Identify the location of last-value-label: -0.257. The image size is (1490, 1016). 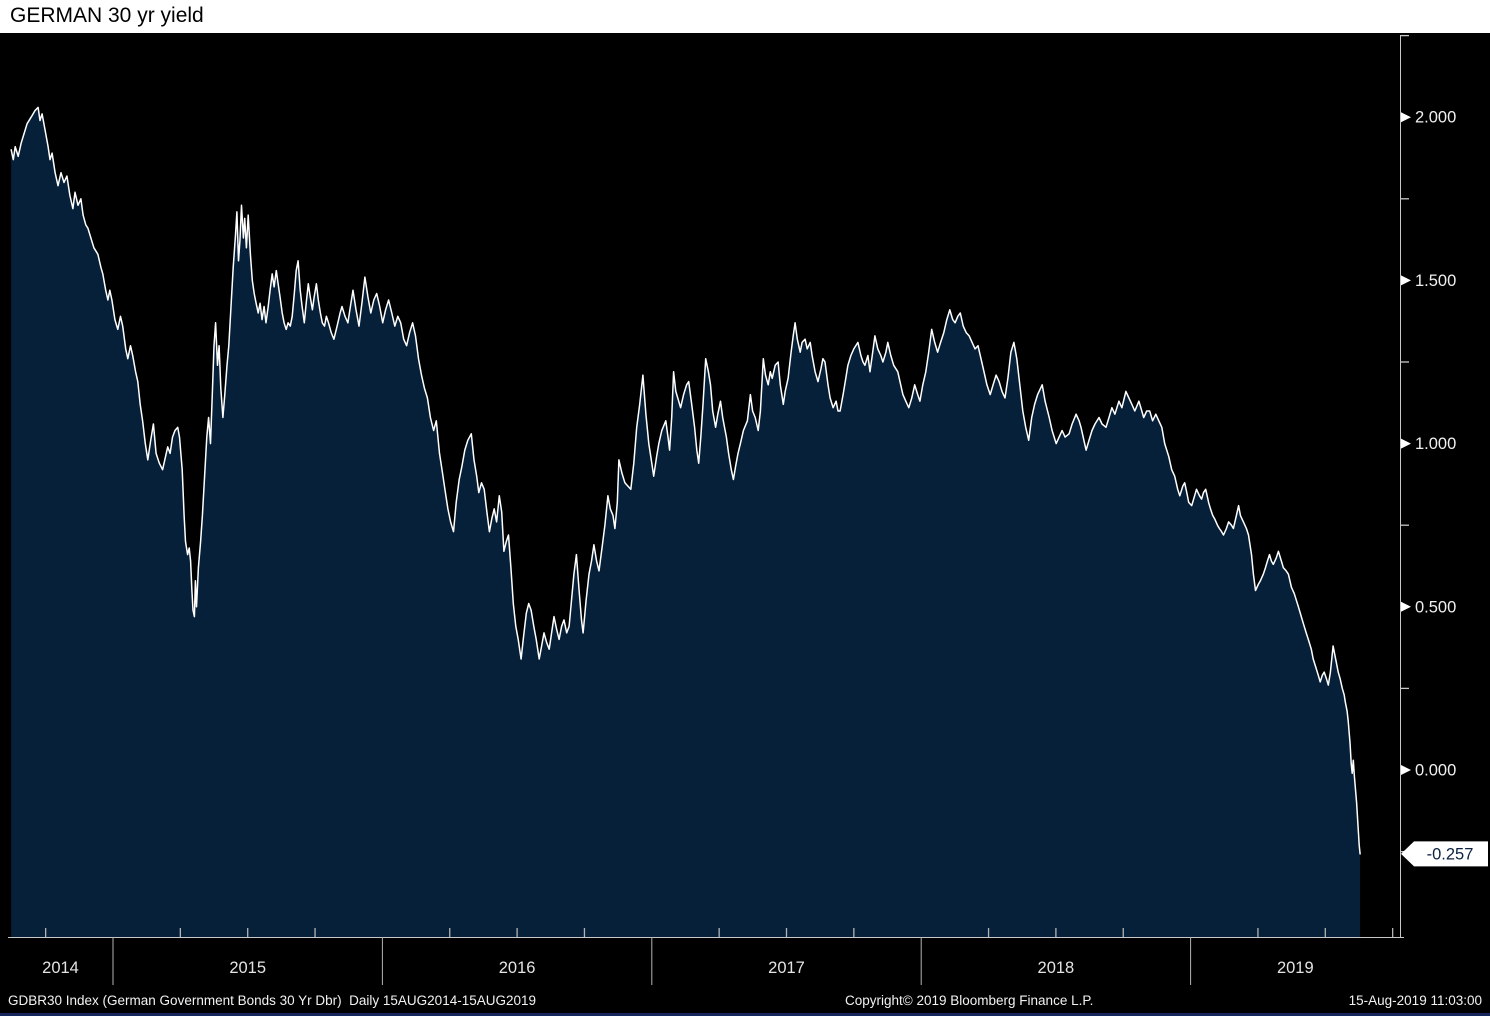
(1450, 854).